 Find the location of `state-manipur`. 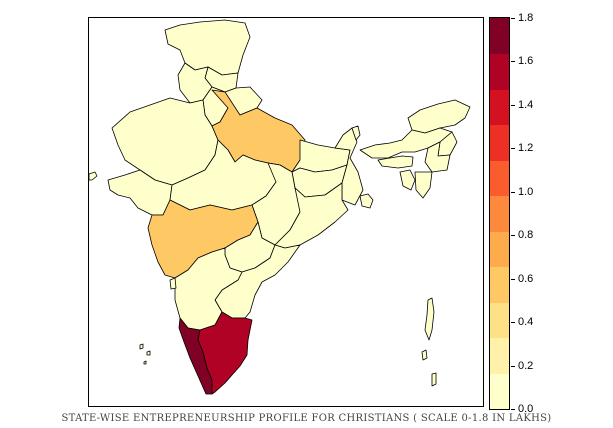

state-manipur is located at coordinates (437, 157).